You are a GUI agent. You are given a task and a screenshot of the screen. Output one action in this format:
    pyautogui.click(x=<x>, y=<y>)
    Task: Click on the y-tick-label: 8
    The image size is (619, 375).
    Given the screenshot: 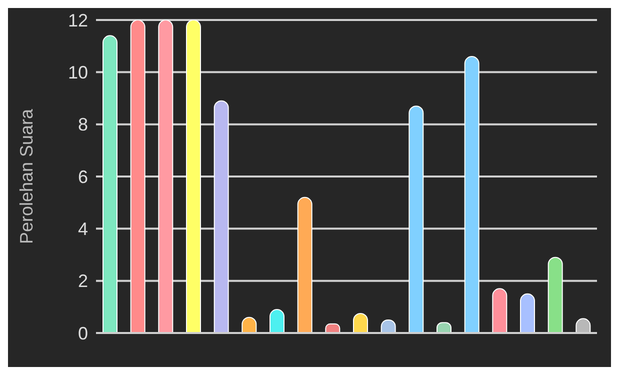 What is the action you would take?
    pyautogui.click(x=83, y=124)
    